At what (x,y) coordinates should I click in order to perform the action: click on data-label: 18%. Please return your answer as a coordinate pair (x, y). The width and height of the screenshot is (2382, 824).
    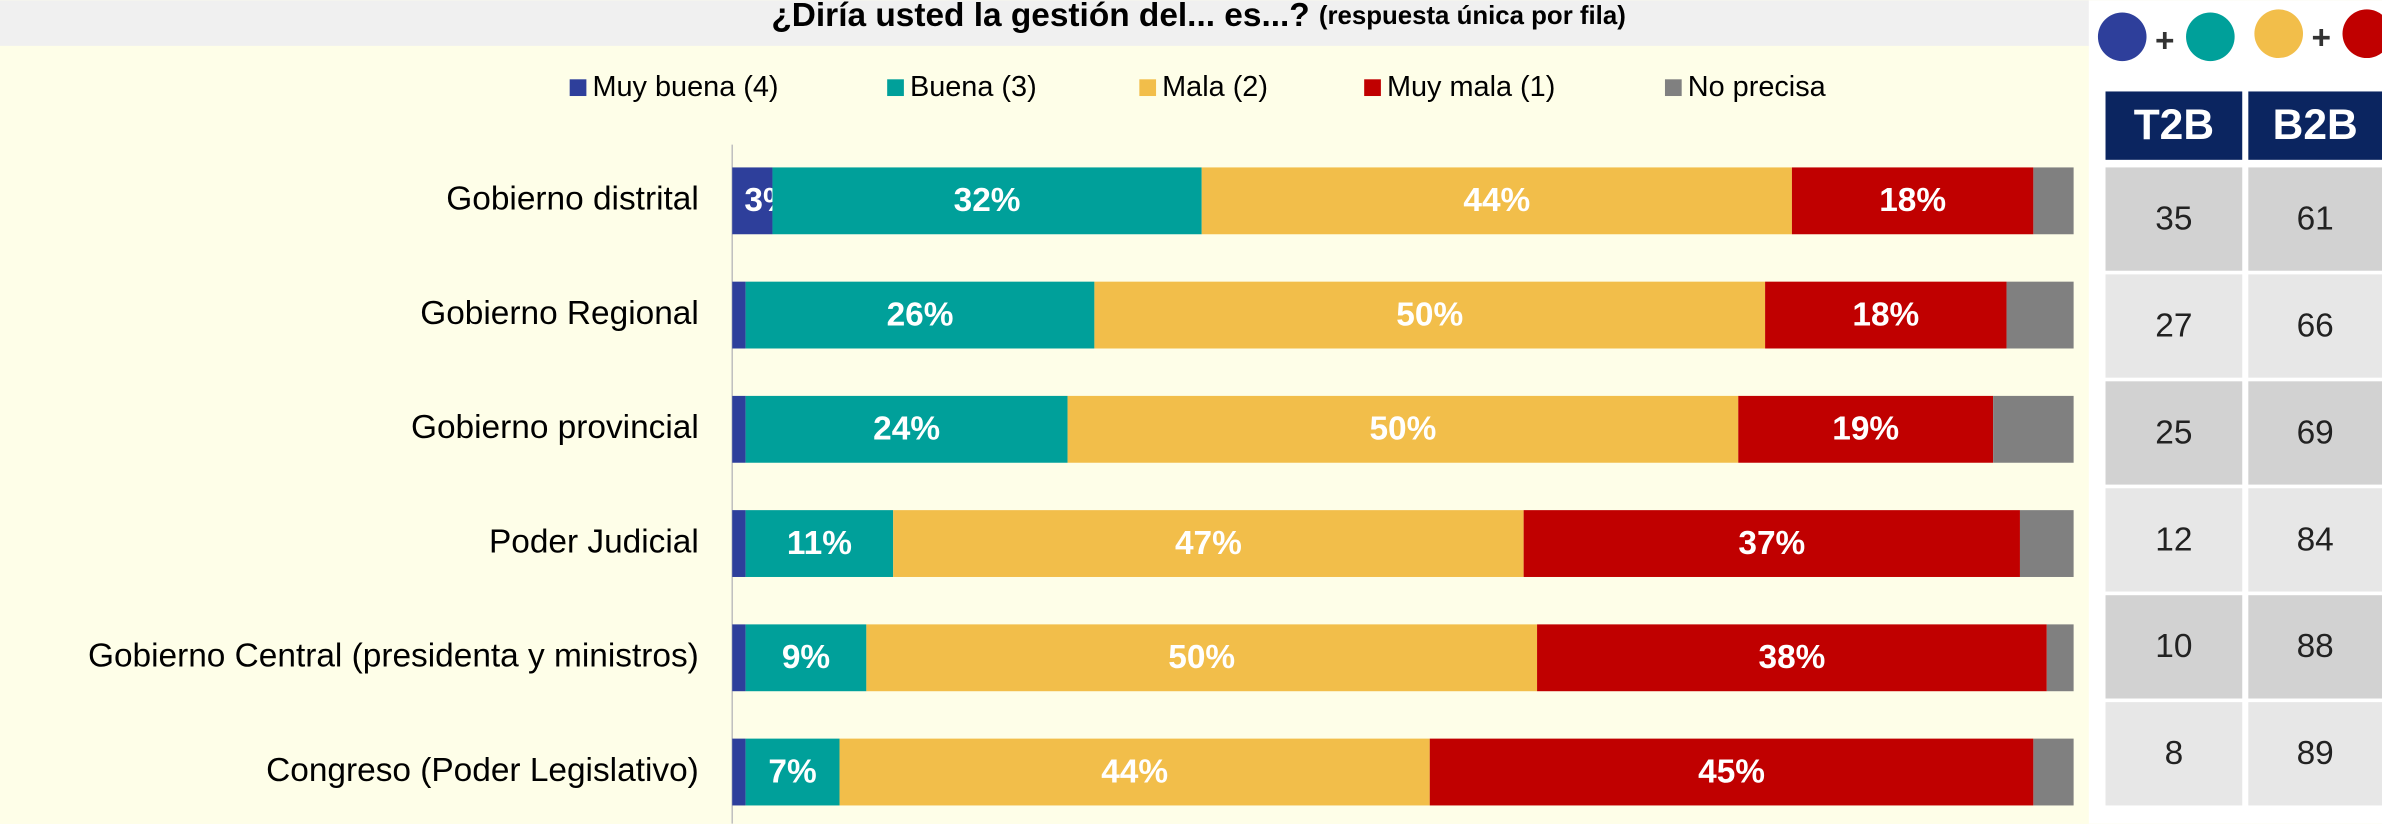
    Looking at the image, I should click on (1912, 200).